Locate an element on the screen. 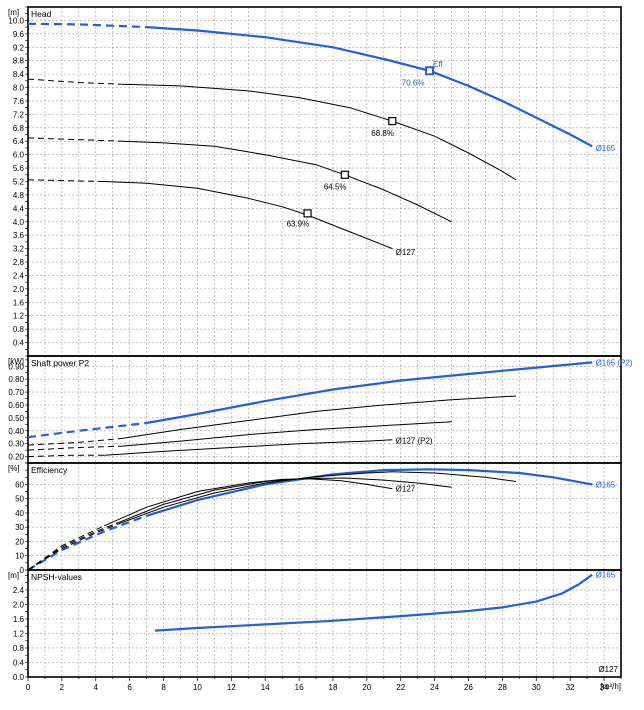 This screenshot has height=710, width=644. y-tick-label: 0.30 is located at coordinates (16, 444).